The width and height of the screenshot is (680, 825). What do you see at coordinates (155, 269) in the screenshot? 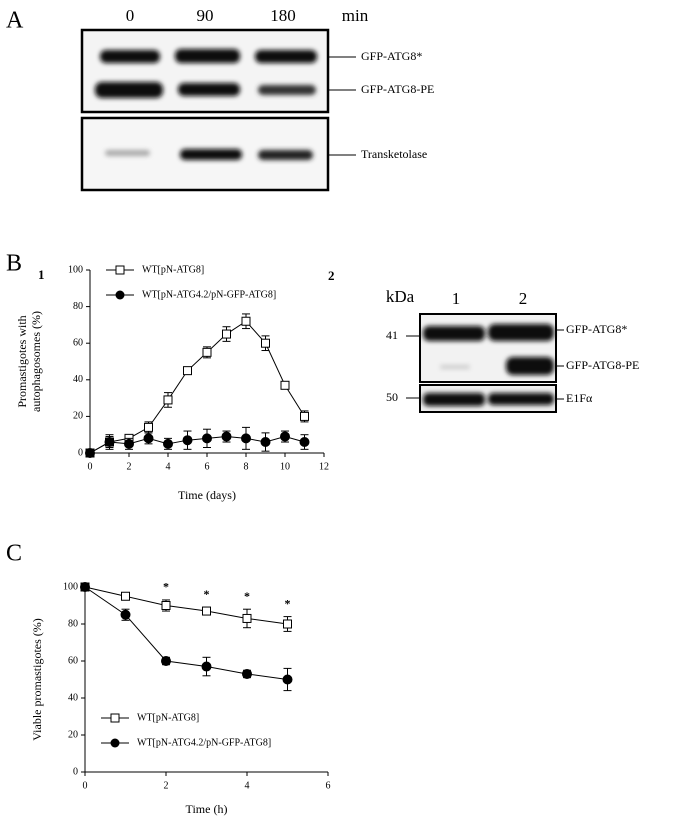
I see `legend-entry: WT[pN-ATG8]` at bounding box center [155, 269].